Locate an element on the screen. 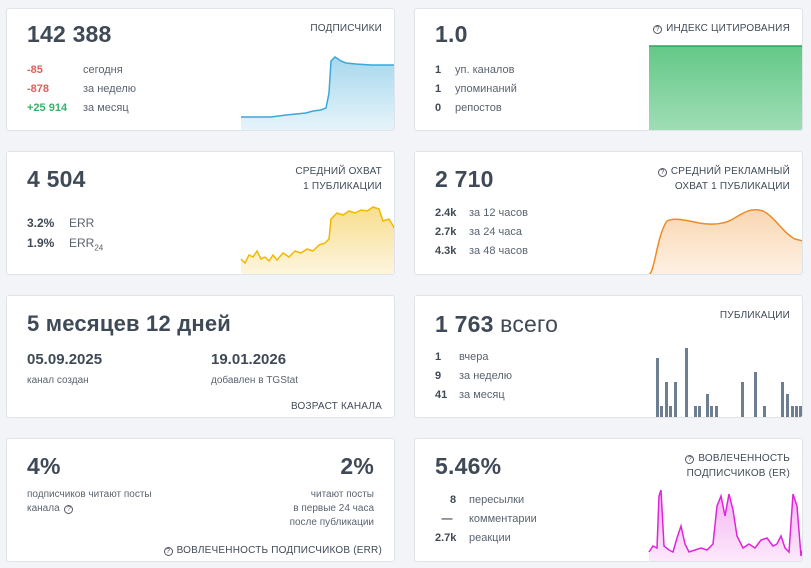  posts-yesterday: 1 вчера is located at coordinates (462, 357).